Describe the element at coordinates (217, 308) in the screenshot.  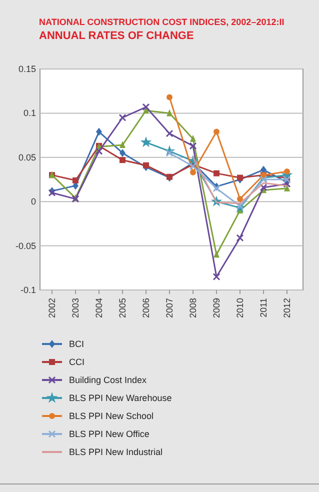
I see `x-tick-label: 2009` at that location.